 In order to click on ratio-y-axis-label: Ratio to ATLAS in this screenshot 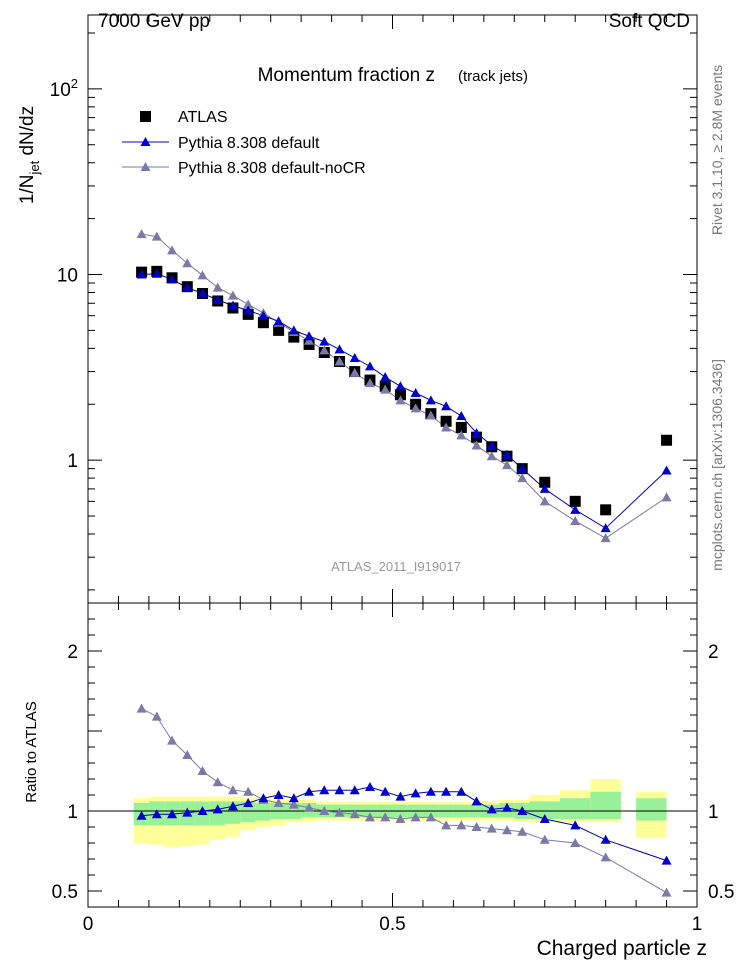, I will do `click(31, 751)`.